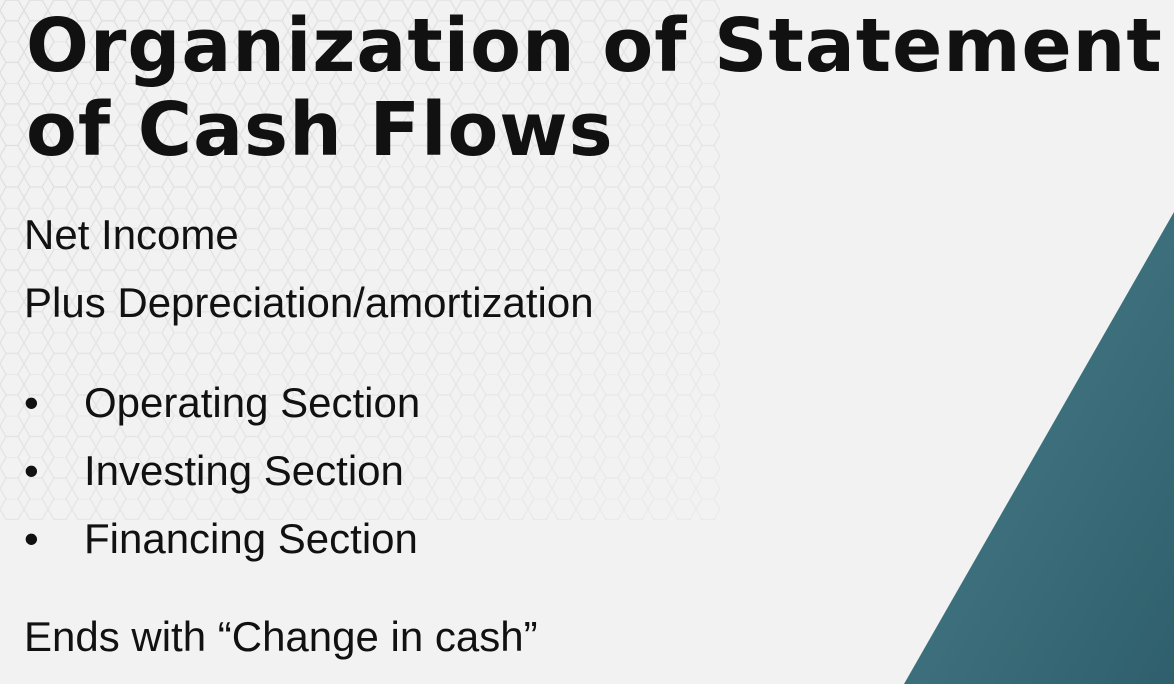 The height and width of the screenshot is (684, 1174). Describe the element at coordinates (594, 46) in the screenshot. I see `slide-title-line-1: Organization of Statement` at that location.